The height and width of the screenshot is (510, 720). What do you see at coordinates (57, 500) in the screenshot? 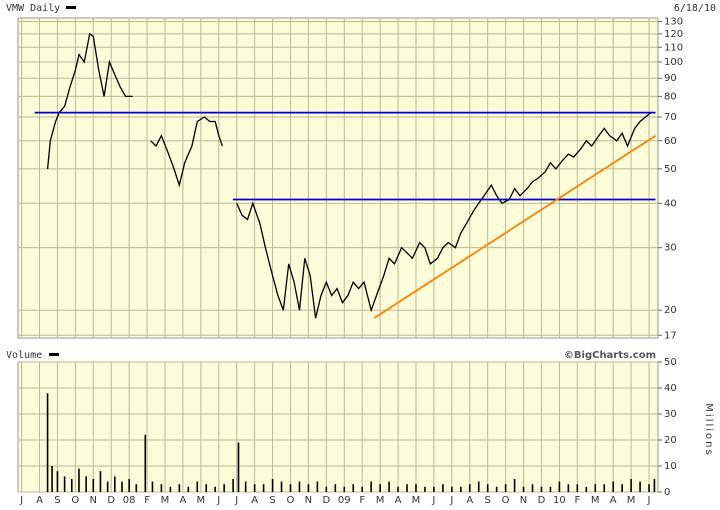
I see `x-tick-label: S` at bounding box center [57, 500].